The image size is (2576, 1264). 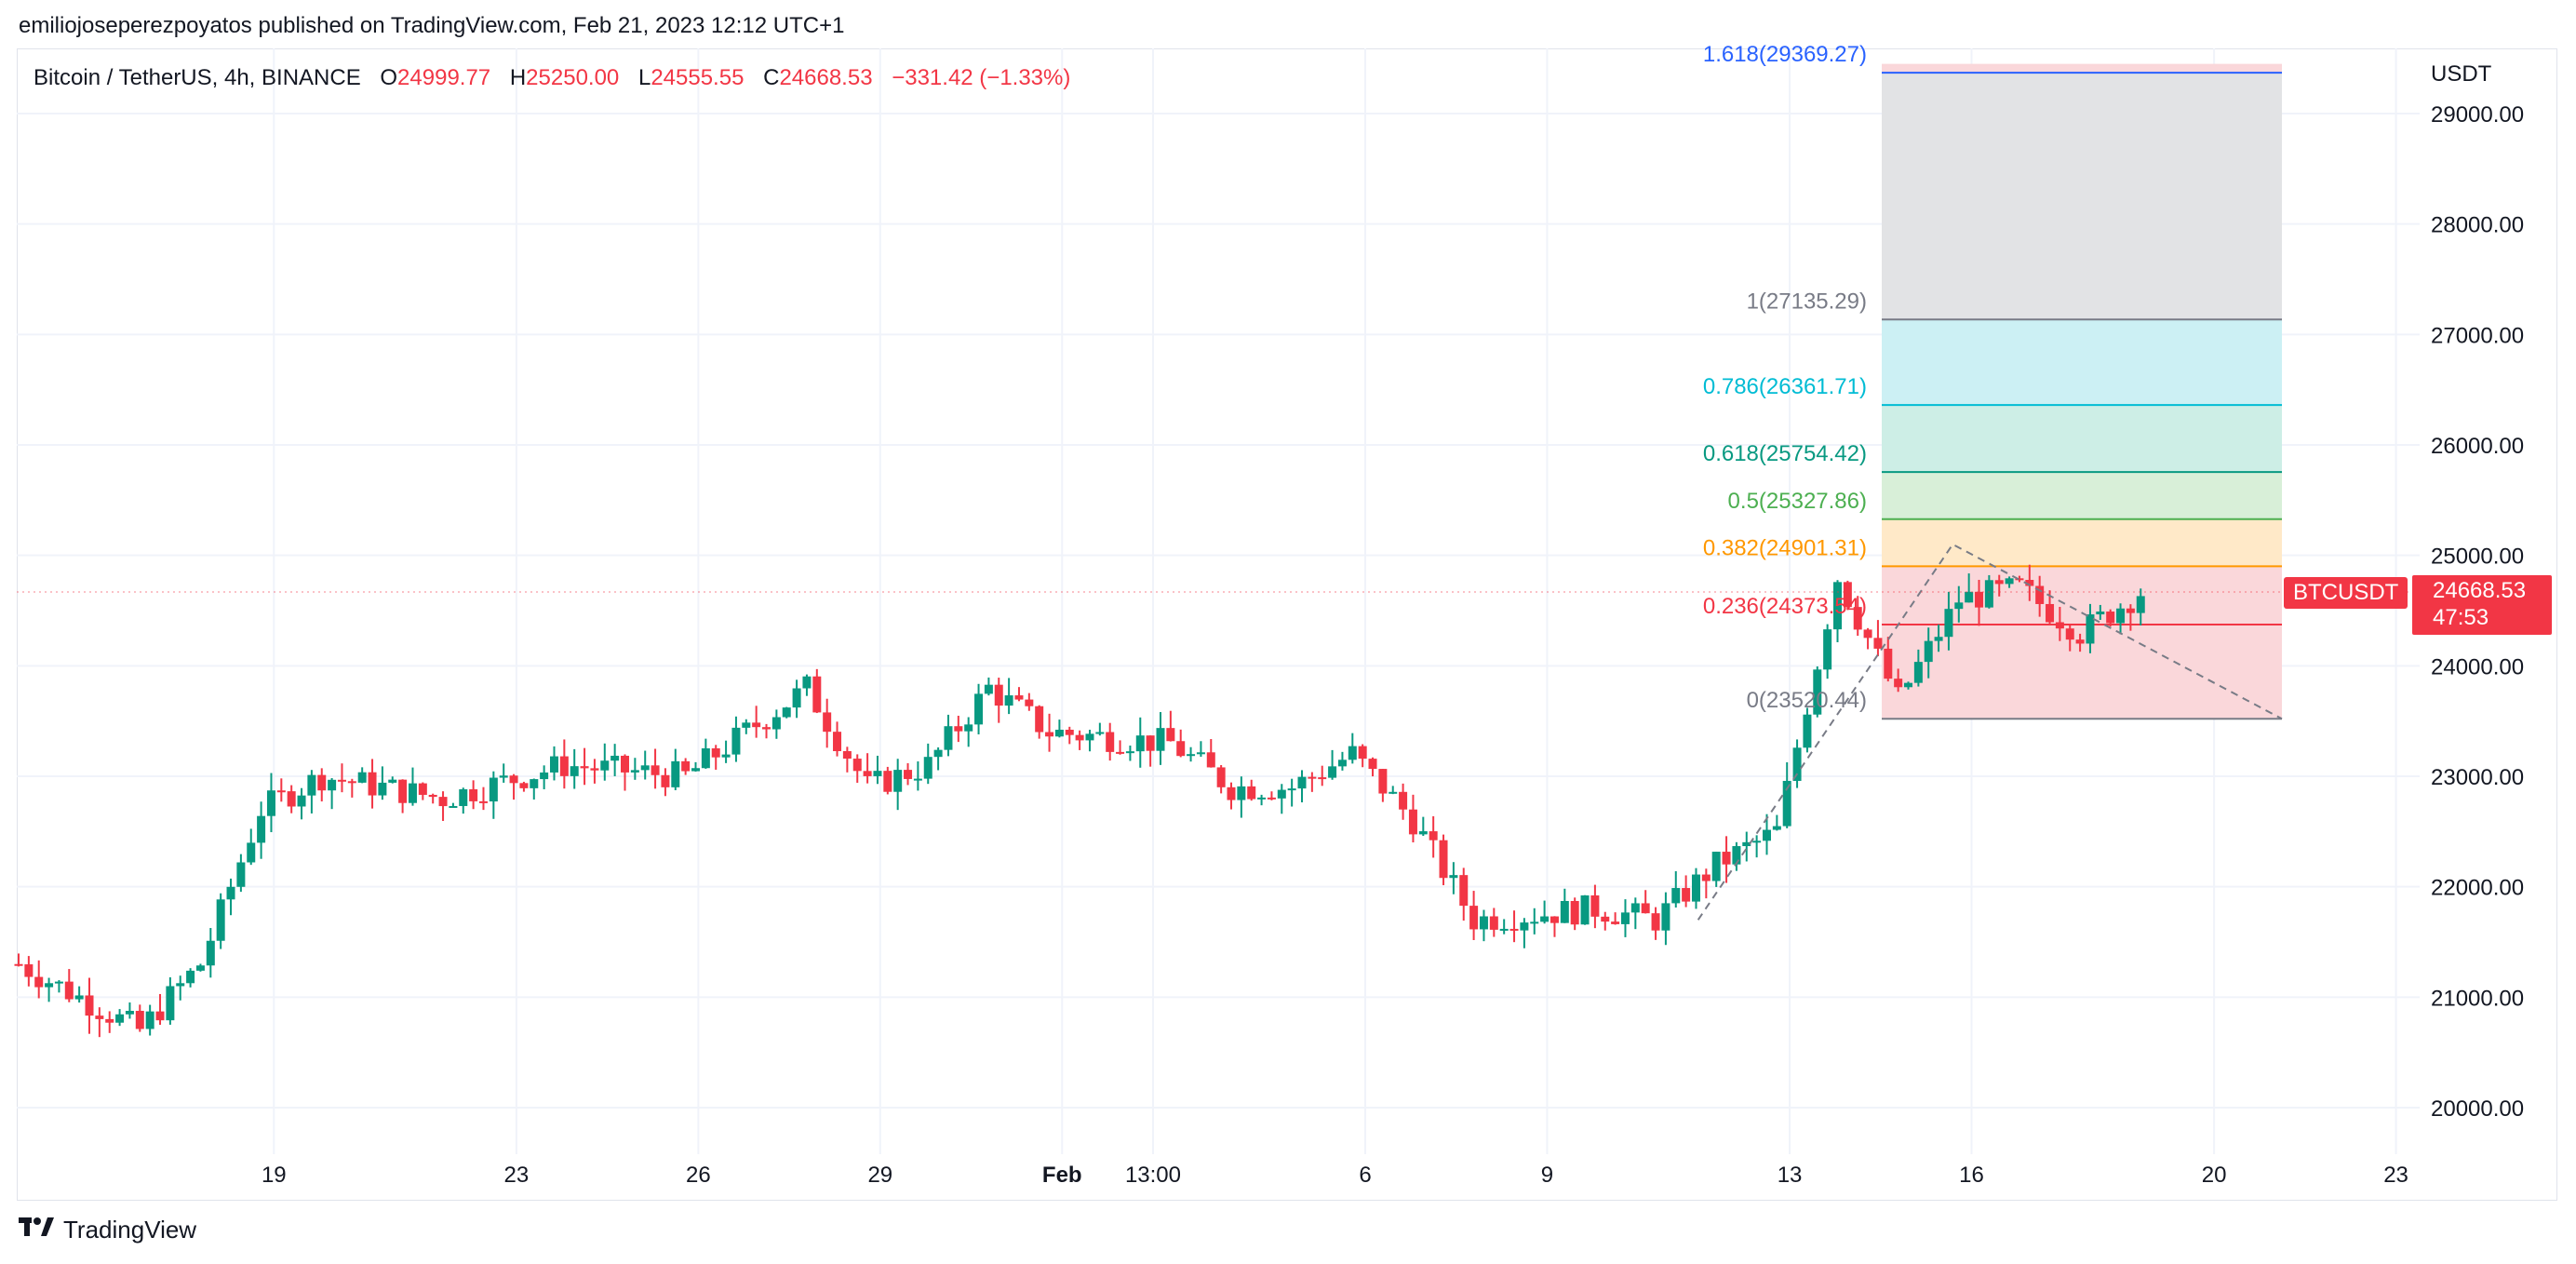 I want to click on high-value: 25250.00, so click(x=573, y=77).